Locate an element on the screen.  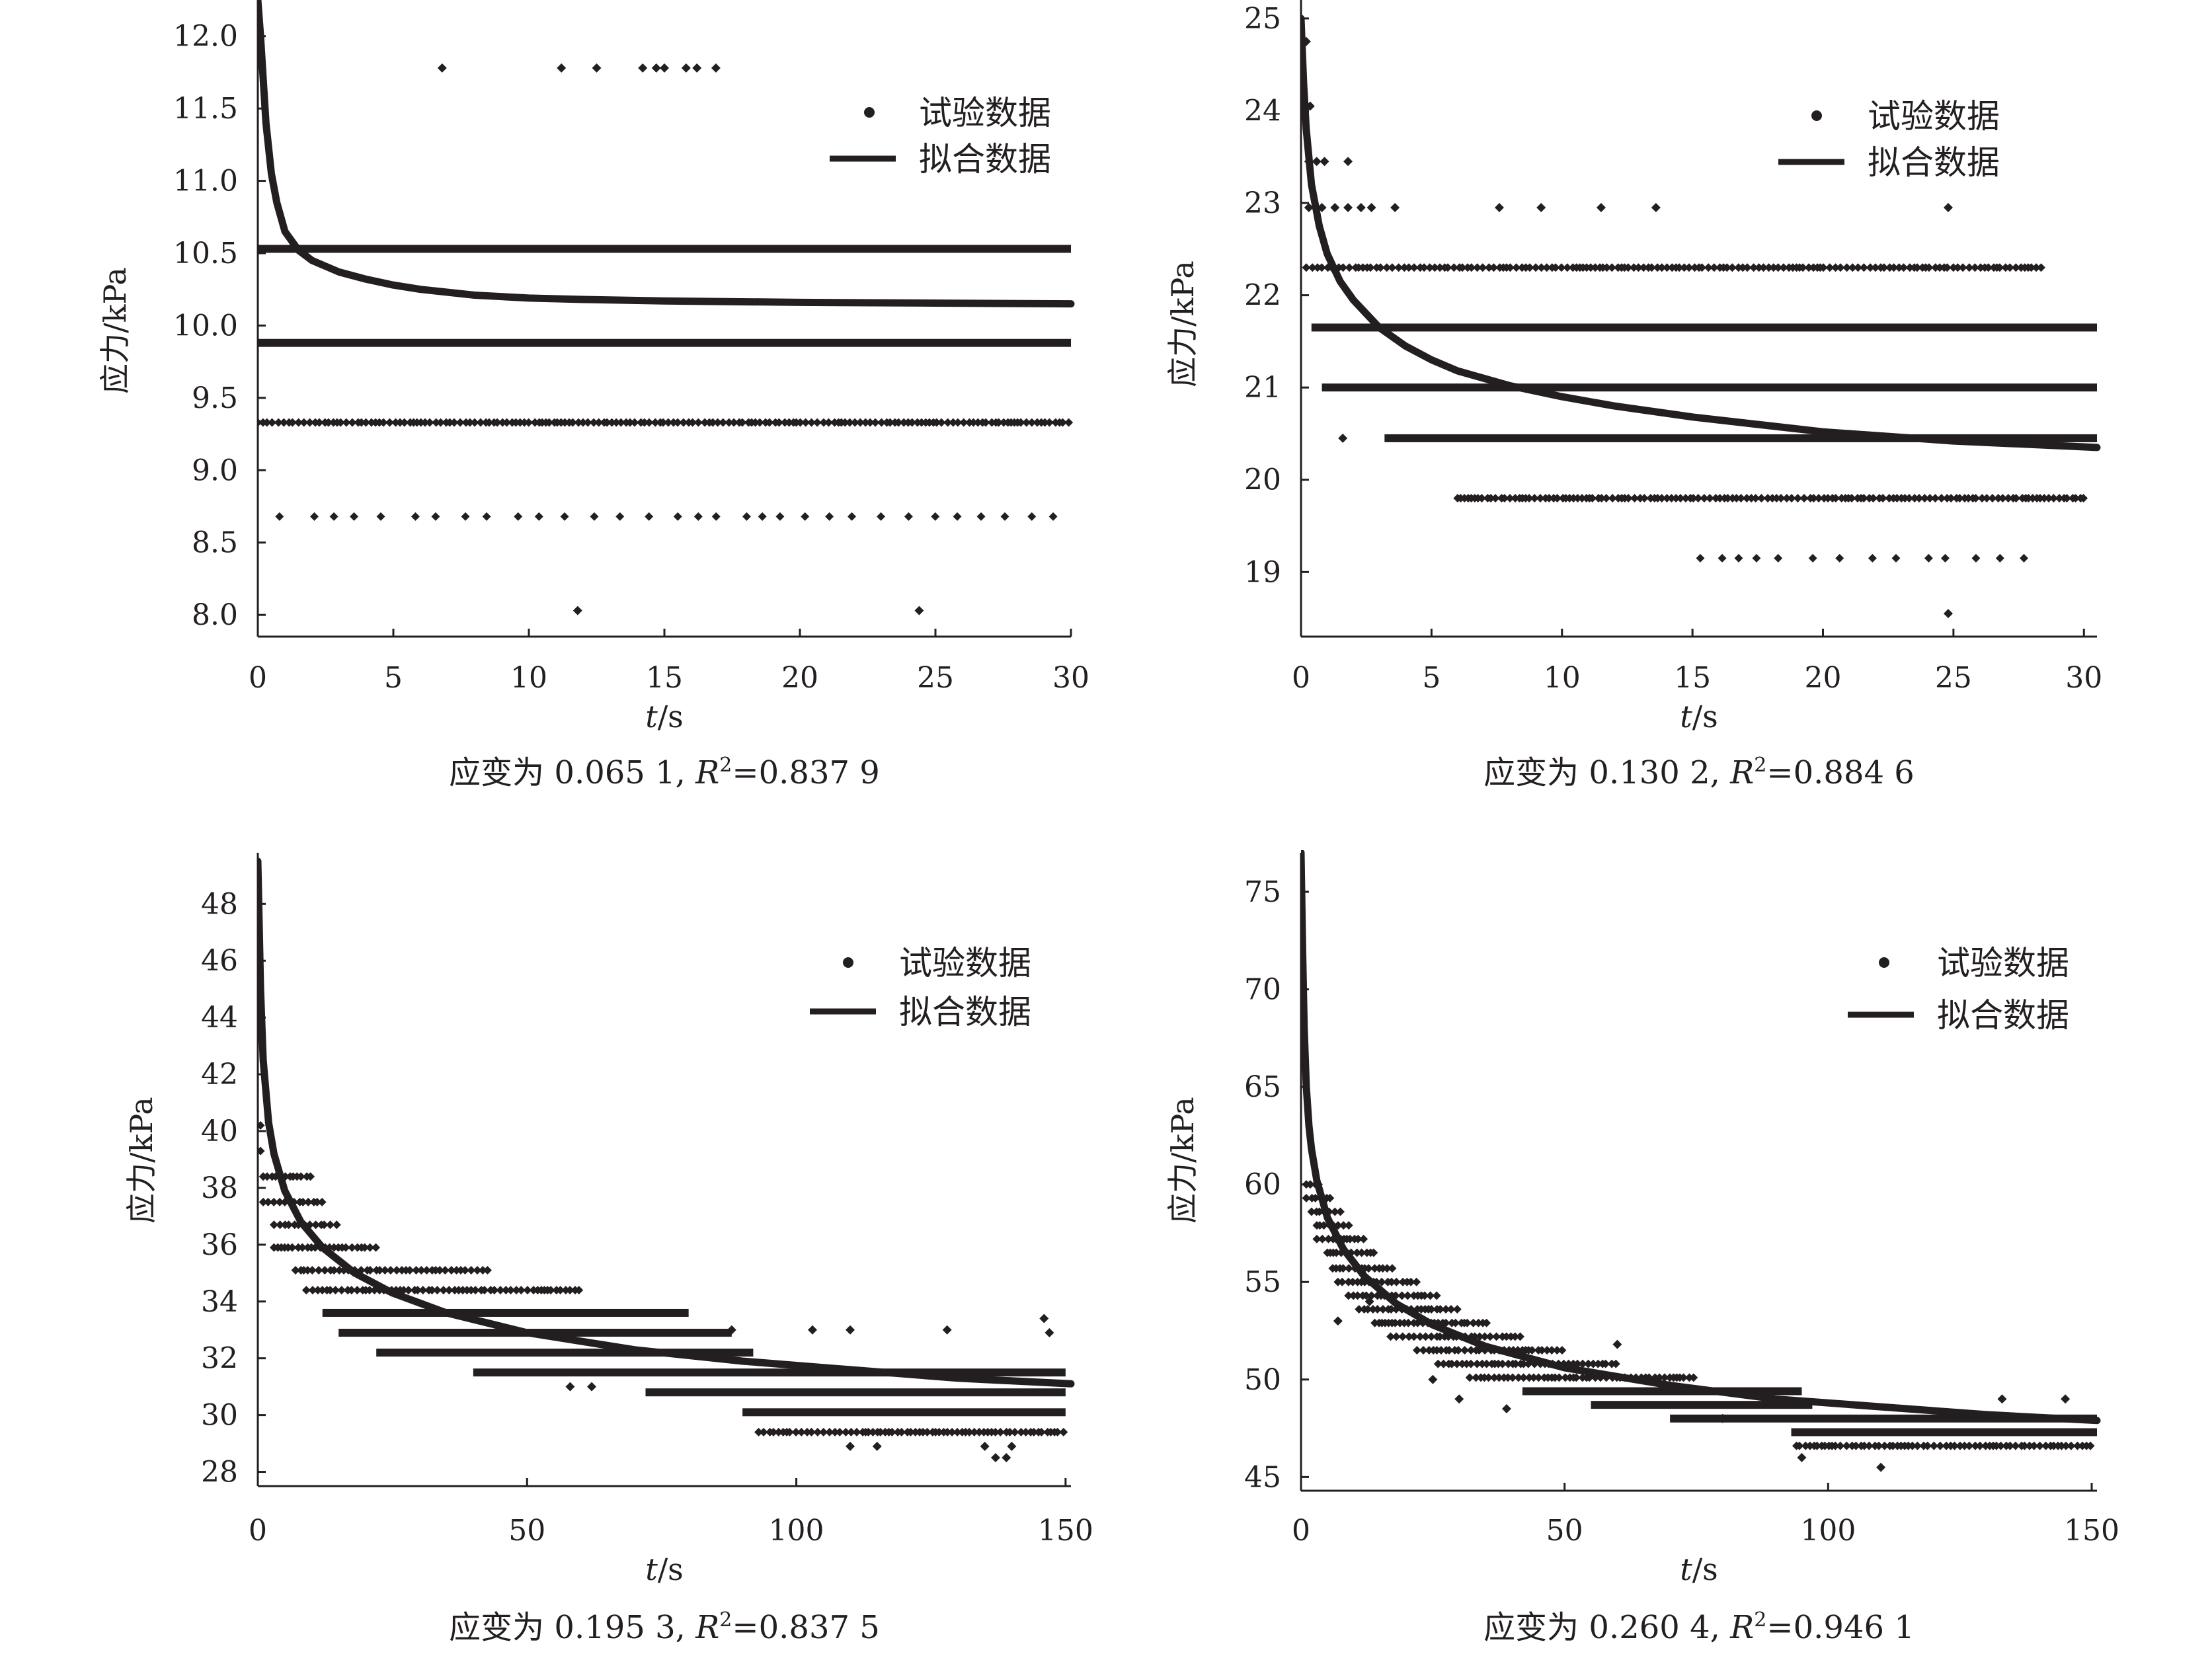
x-axis-title: t/s is located at coordinates (1699, 716).